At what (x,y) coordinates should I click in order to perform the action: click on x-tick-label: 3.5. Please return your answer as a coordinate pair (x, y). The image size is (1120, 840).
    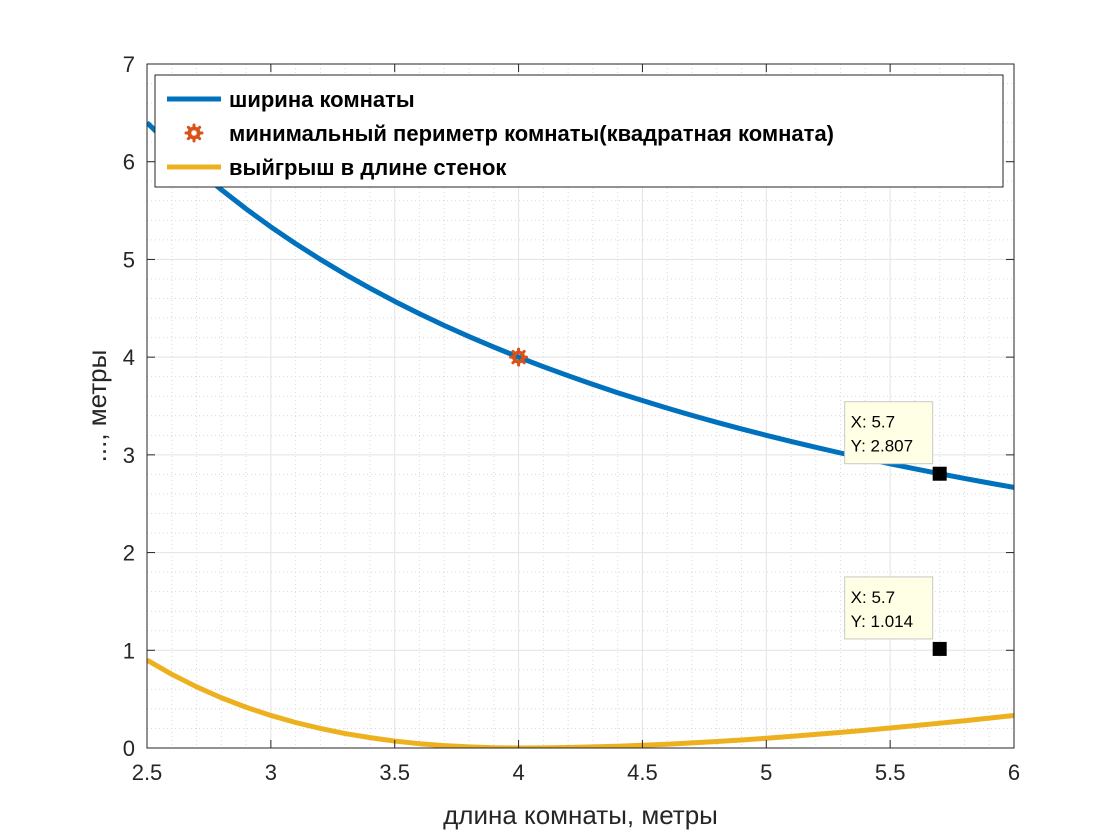
    Looking at the image, I should click on (394, 772).